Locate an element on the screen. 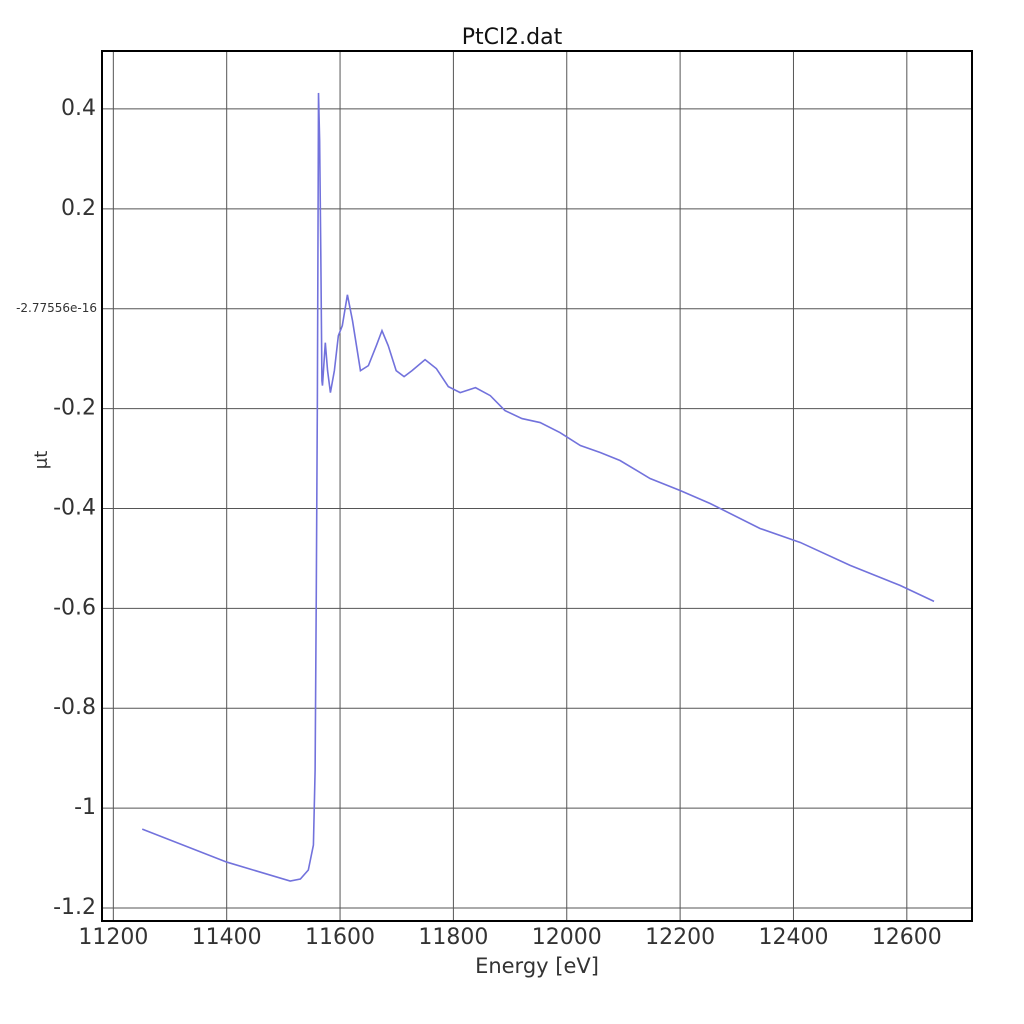  y-tick-label: 0.4 is located at coordinates (78, 108).